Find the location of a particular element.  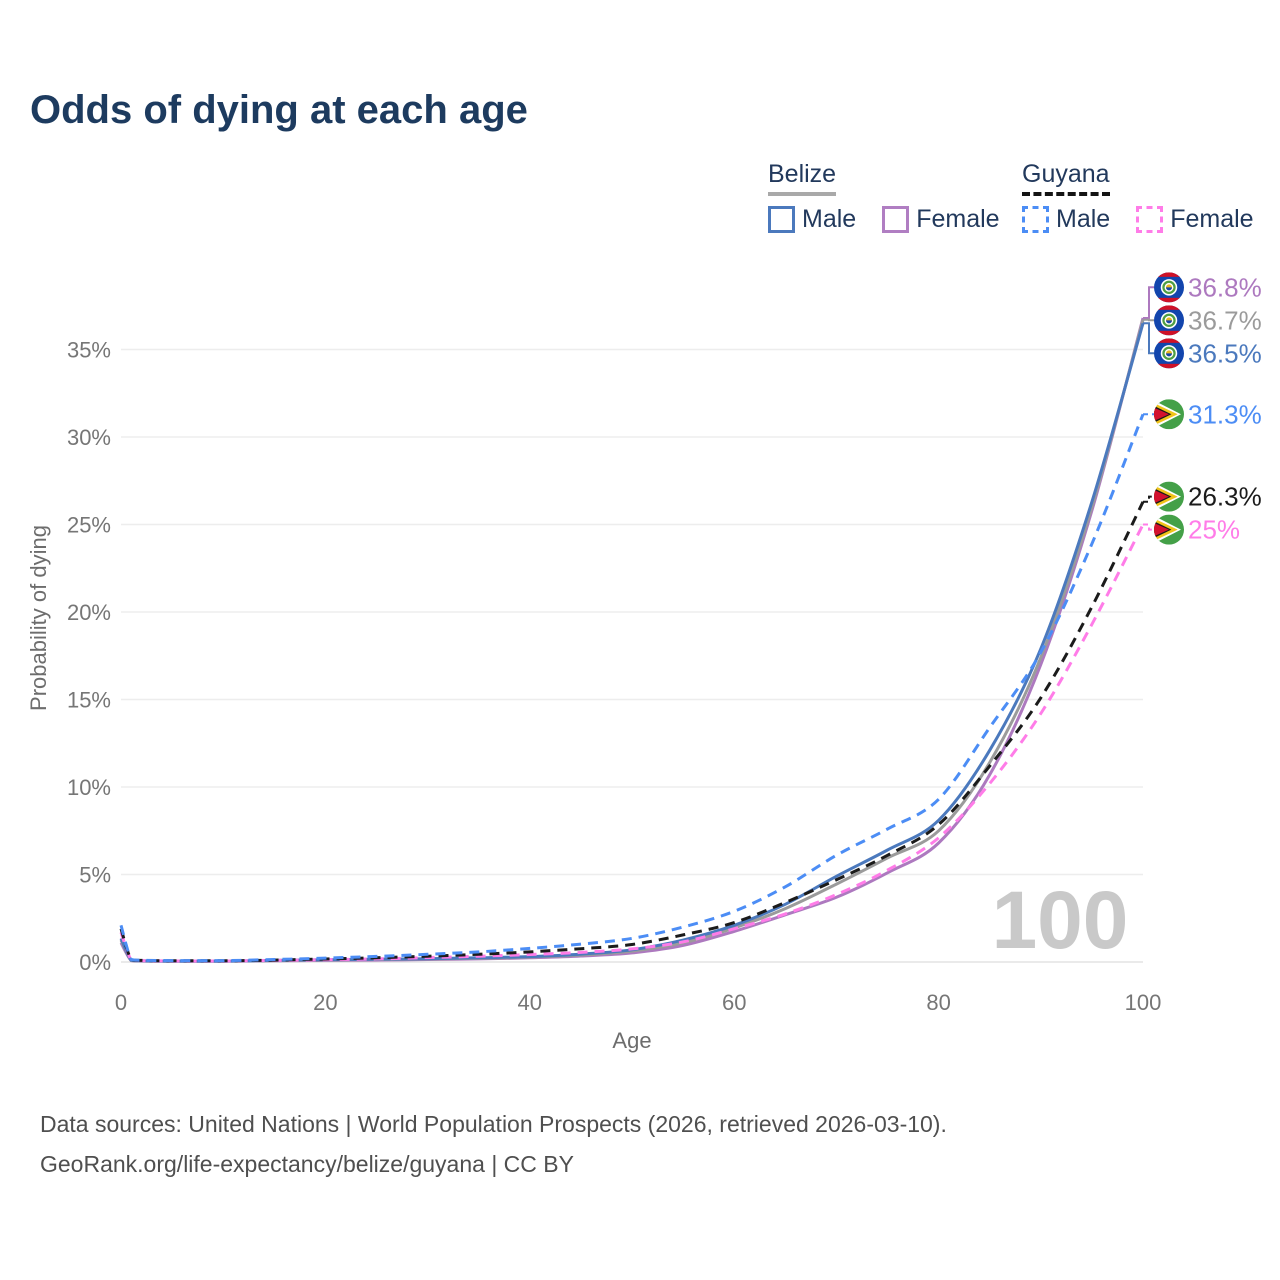

end-value-label: 31.3% is located at coordinates (1225, 414).